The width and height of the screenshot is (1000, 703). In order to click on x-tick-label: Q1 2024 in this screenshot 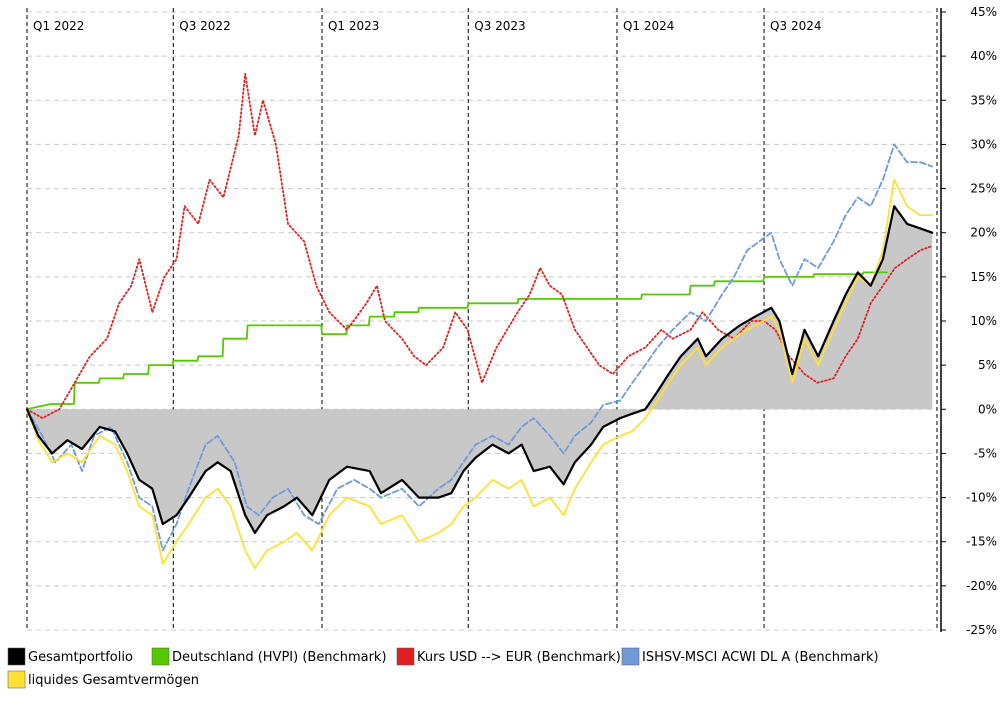, I will do `click(648, 26)`.